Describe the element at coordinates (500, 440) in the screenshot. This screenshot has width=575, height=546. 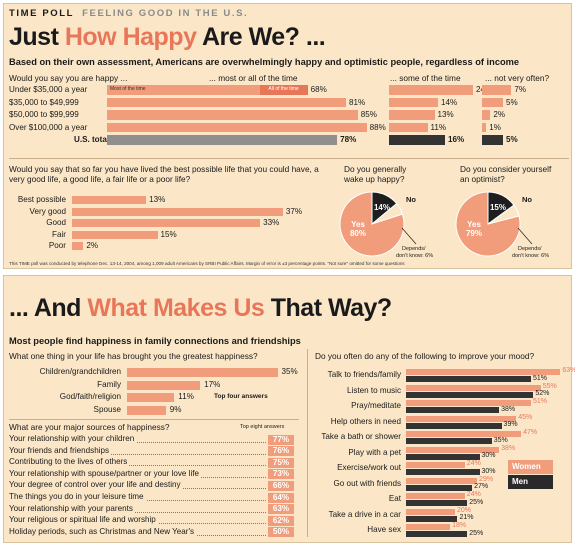
I see `mood-men-value: 35%` at that location.